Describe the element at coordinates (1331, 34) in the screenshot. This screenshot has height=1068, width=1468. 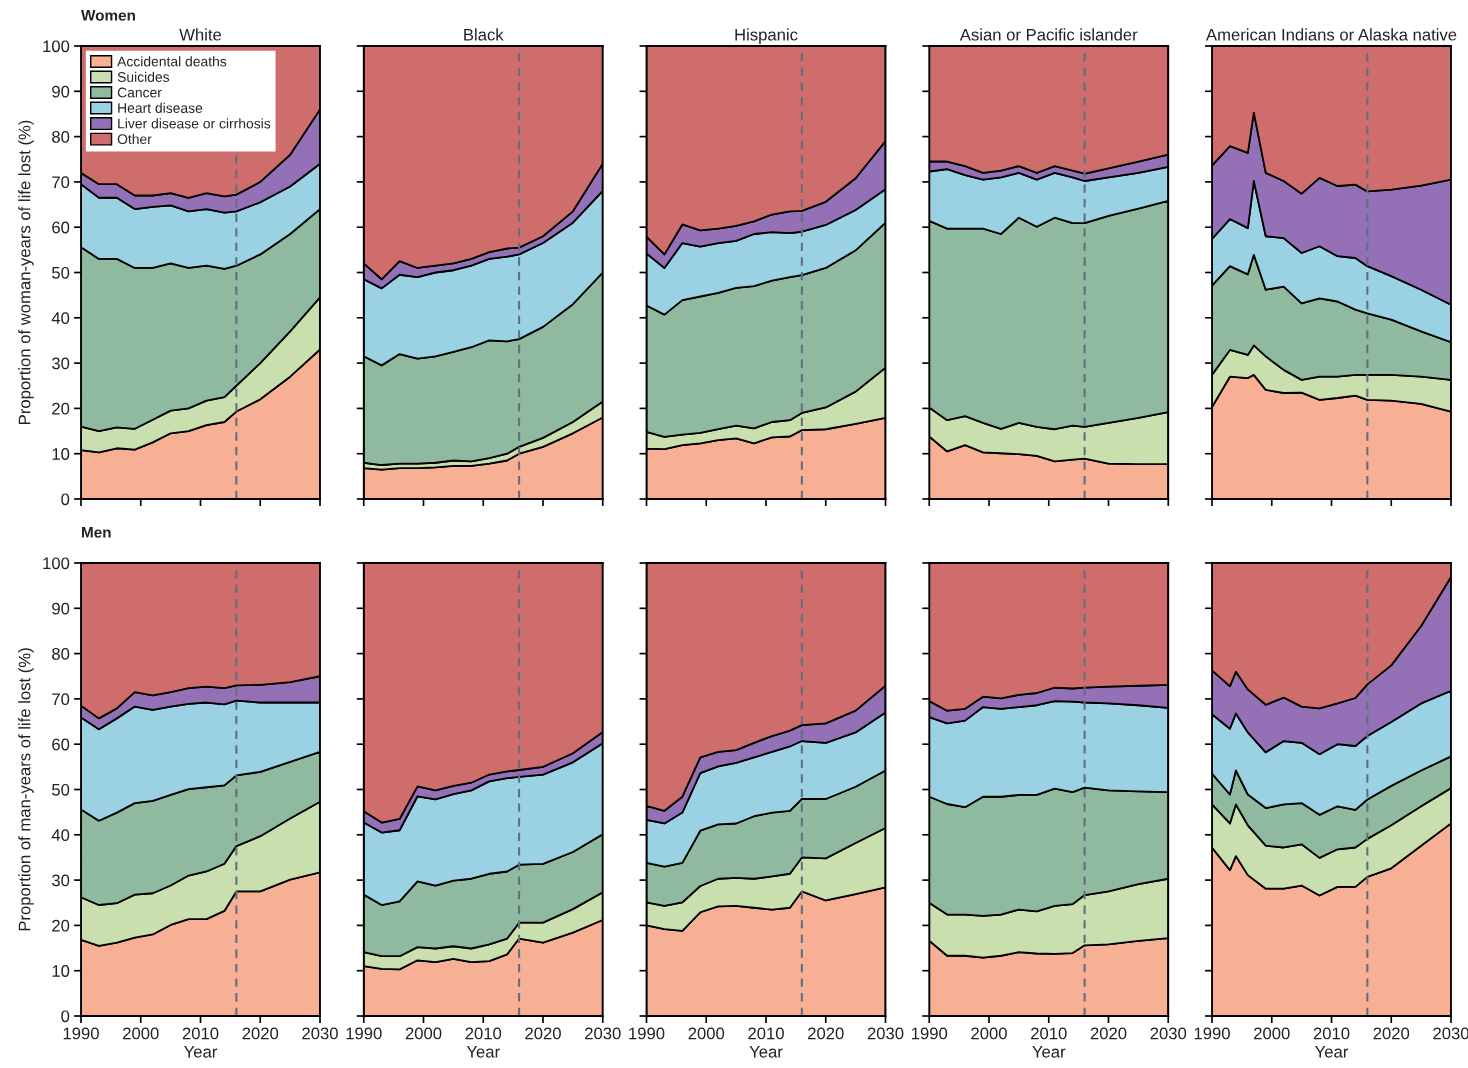
I see `chart-title: American Indians or Alaska native` at that location.